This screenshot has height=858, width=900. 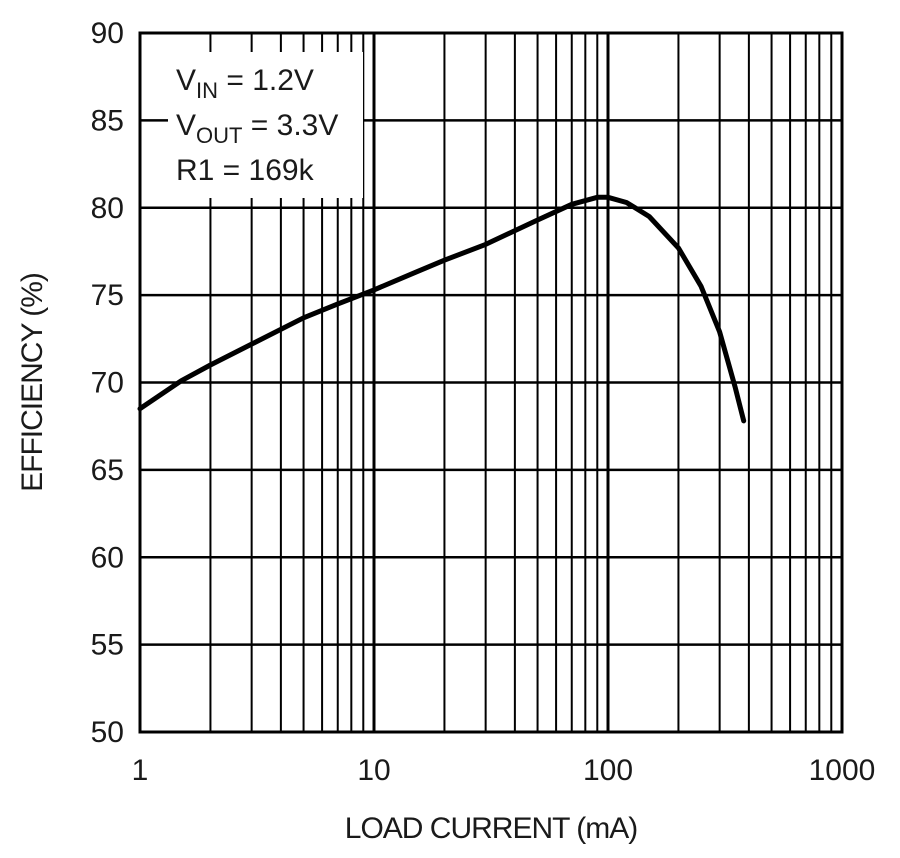 I want to click on annotation-text: VIN = 1.2V VOUT = 3.3V R1 = 169k, so click(x=257, y=125).